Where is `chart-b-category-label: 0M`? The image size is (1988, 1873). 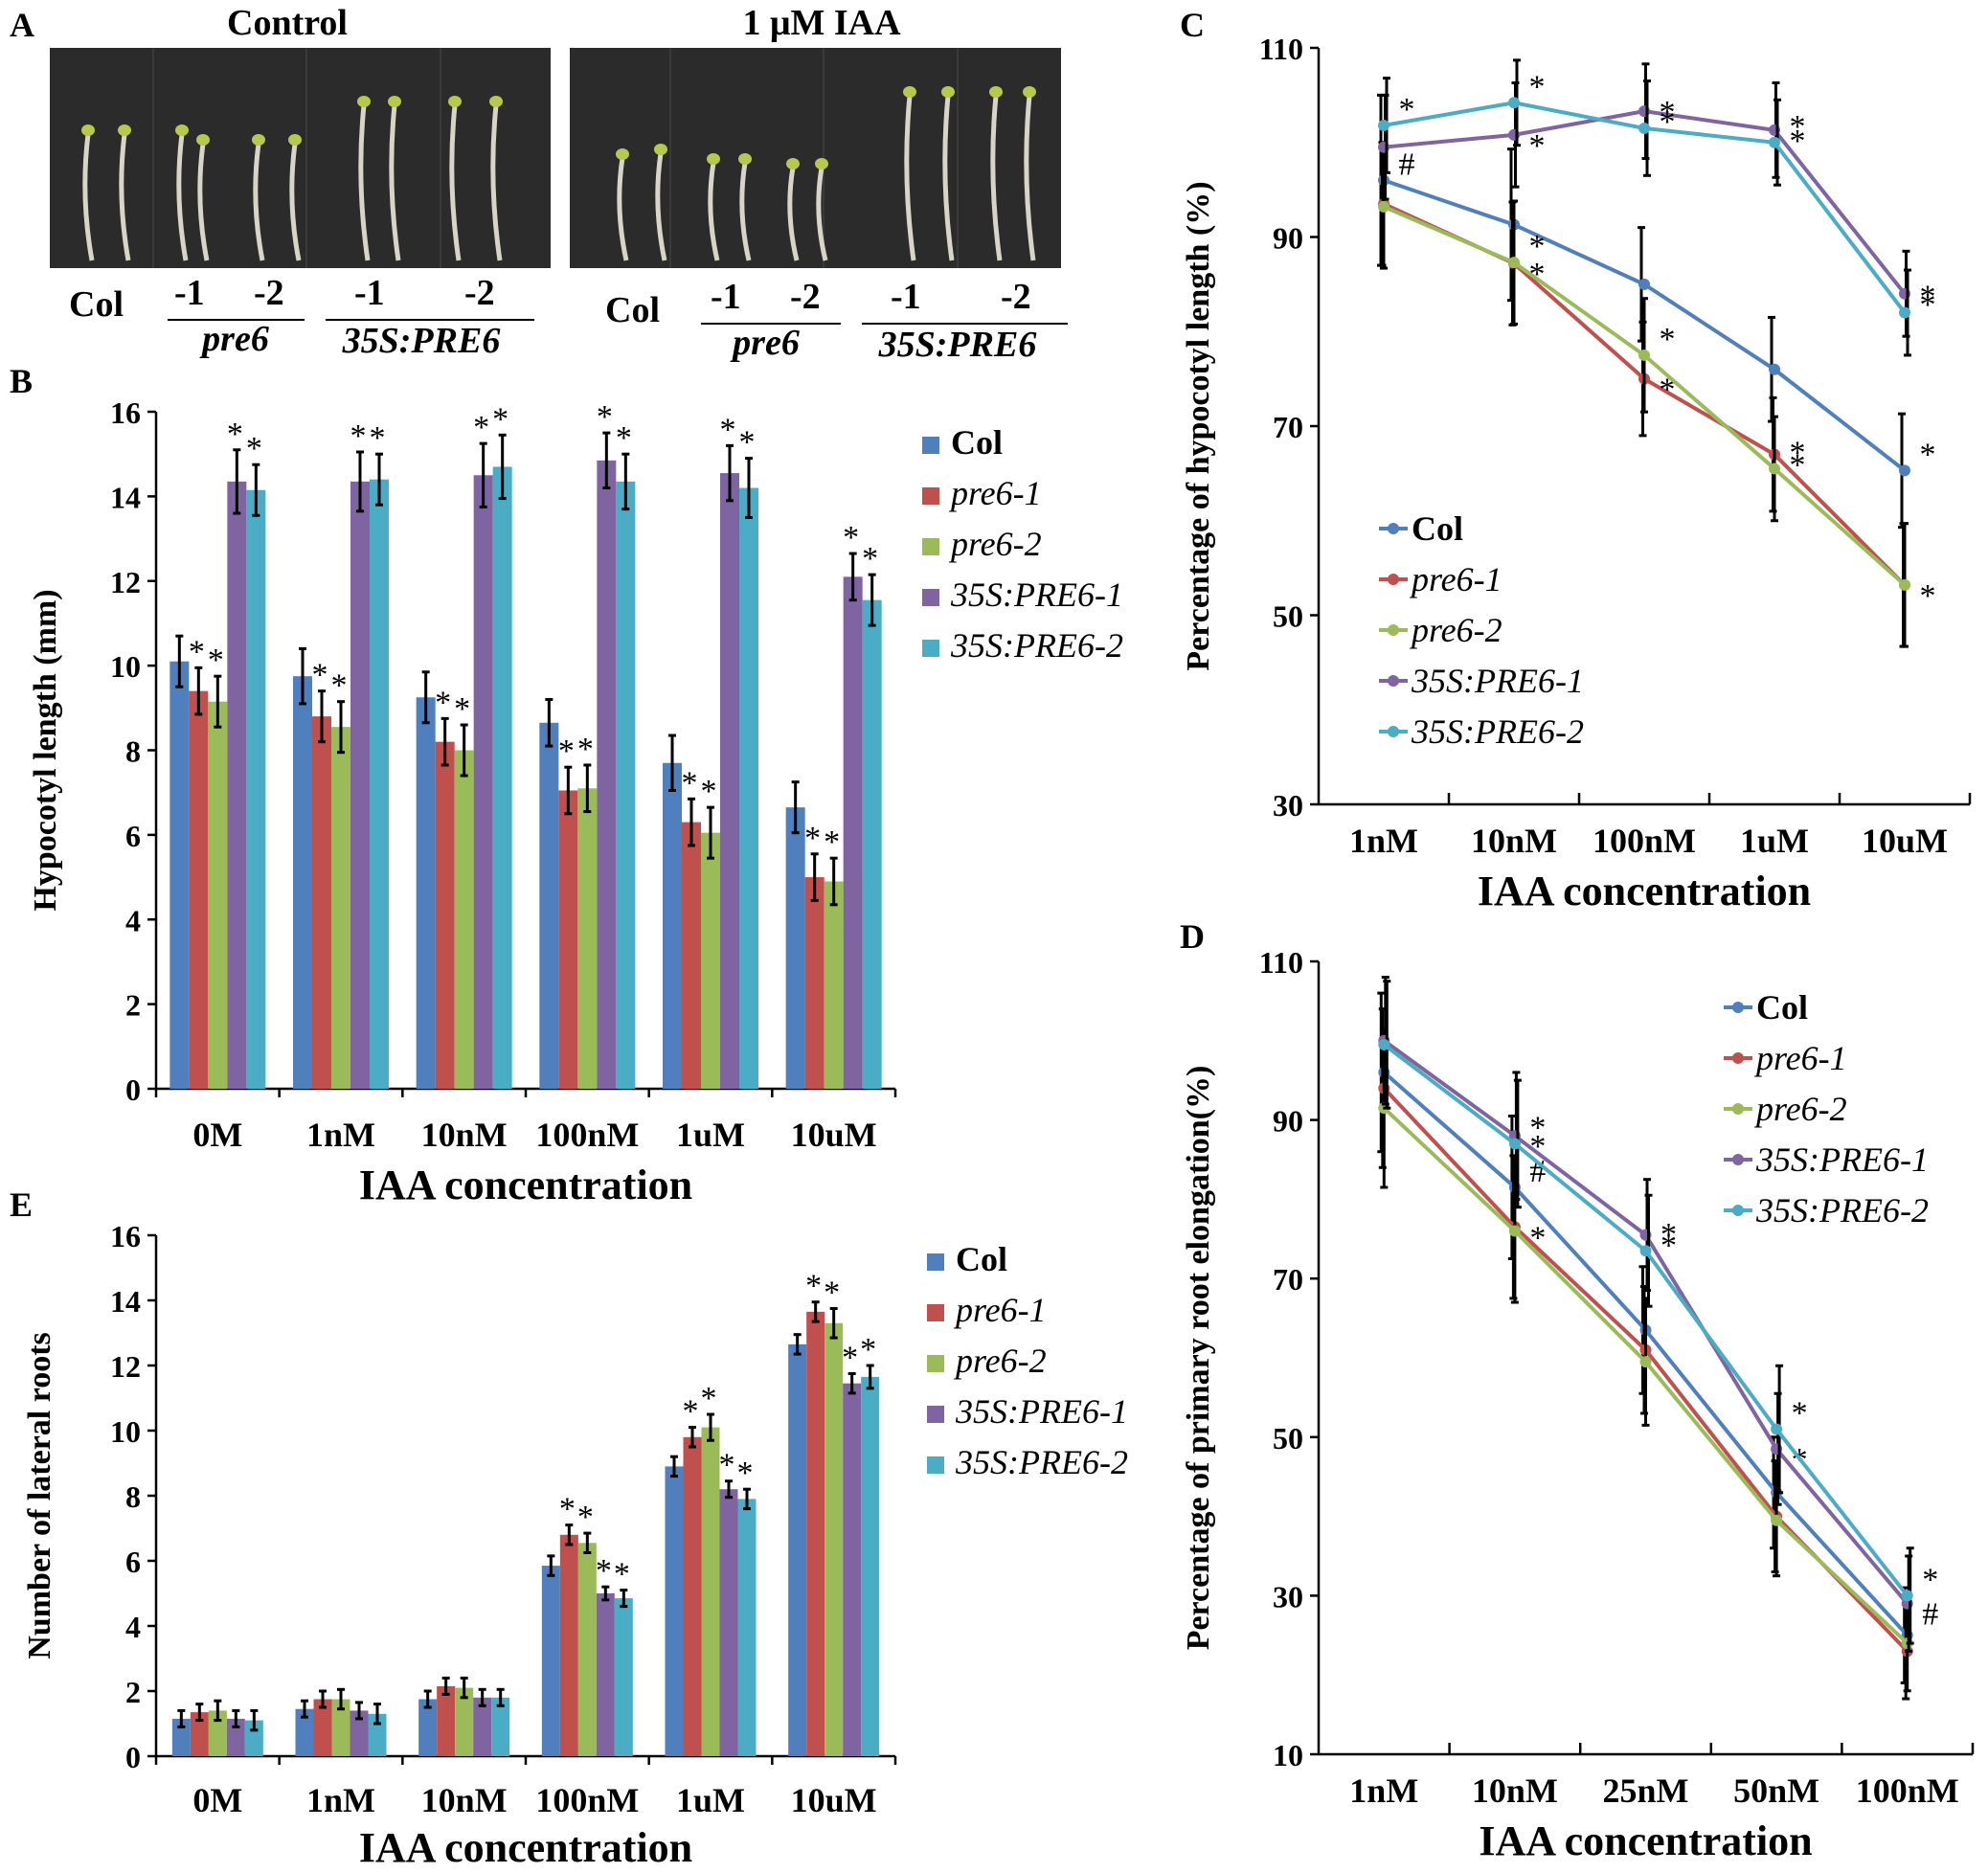
chart-b-category-label: 0M is located at coordinates (217, 1135).